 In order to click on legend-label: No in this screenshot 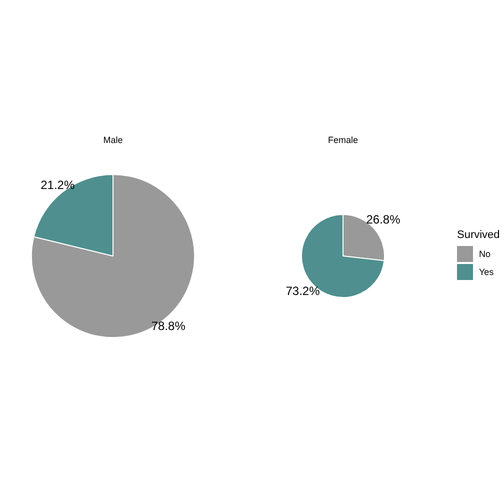, I will do `click(485, 253)`.